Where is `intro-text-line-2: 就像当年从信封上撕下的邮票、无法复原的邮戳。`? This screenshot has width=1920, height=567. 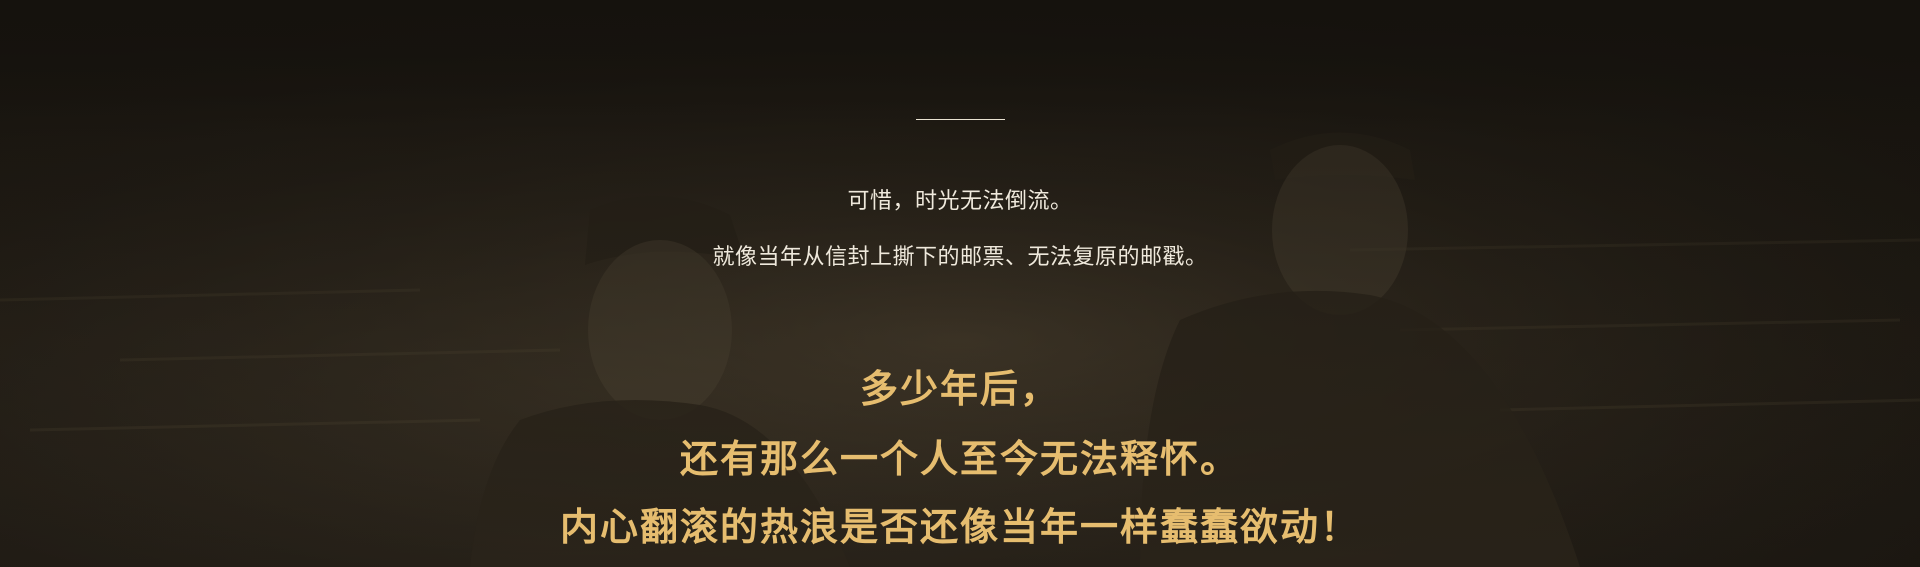
intro-text-line-2: 就像当年从信封上撕下的邮票、无法复原的邮戳。 is located at coordinates (960, 257).